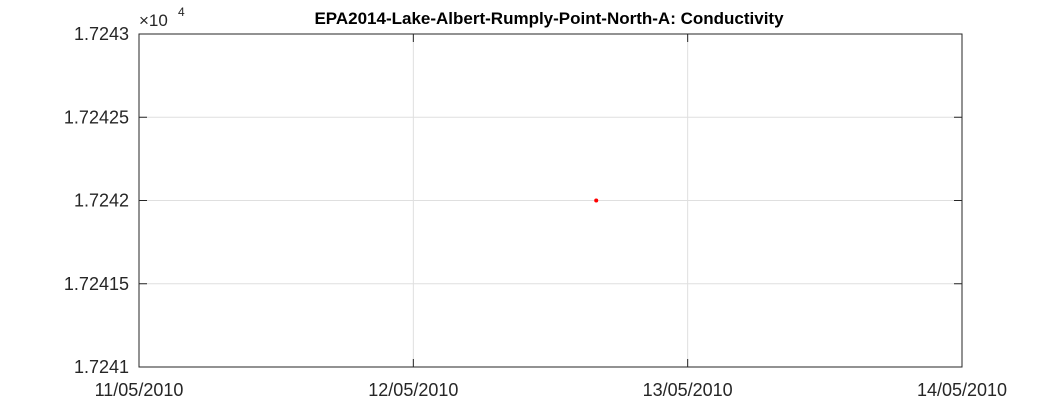 The image size is (1063, 413). I want to click on y-tick-label: 1.72415, so click(96, 284).